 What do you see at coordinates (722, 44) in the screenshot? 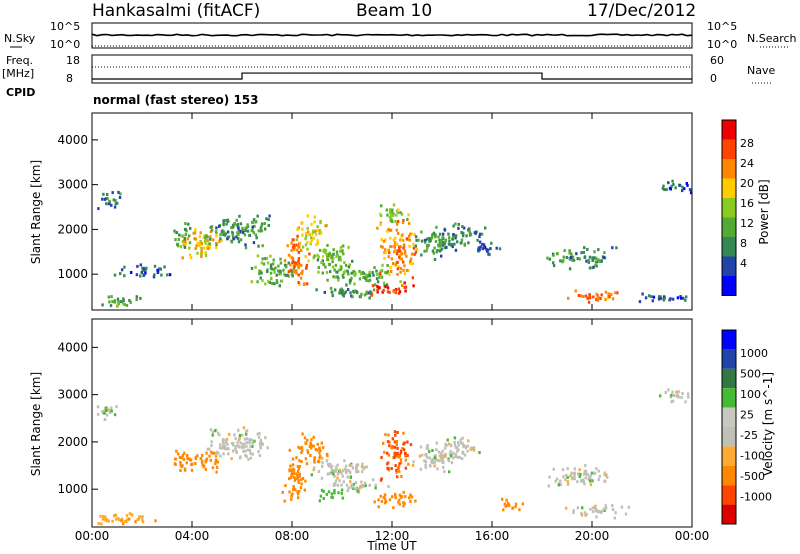
I see `nsearch-tick-bottom: 10^0` at bounding box center [722, 44].